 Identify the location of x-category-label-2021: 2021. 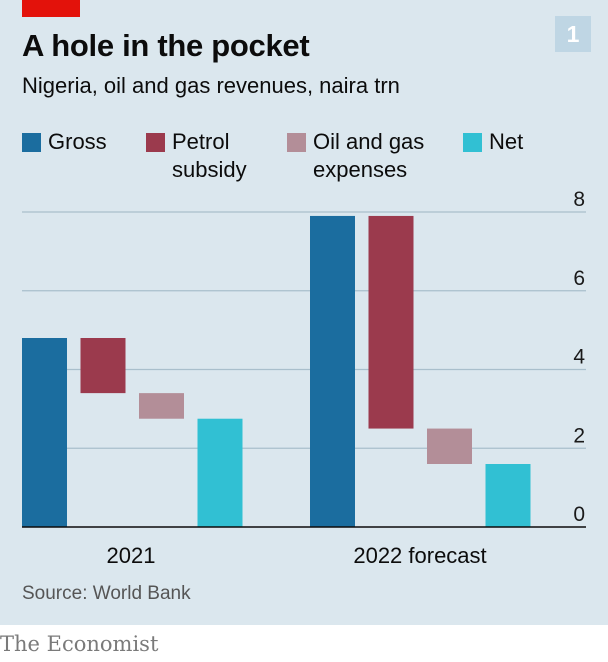
(131, 555).